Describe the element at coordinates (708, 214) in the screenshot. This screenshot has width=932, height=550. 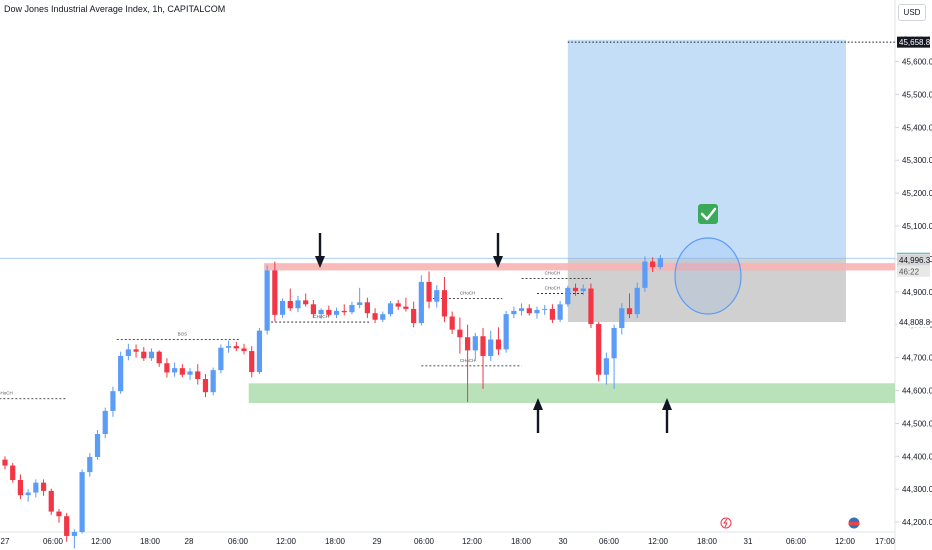
I see `check-icon` at that location.